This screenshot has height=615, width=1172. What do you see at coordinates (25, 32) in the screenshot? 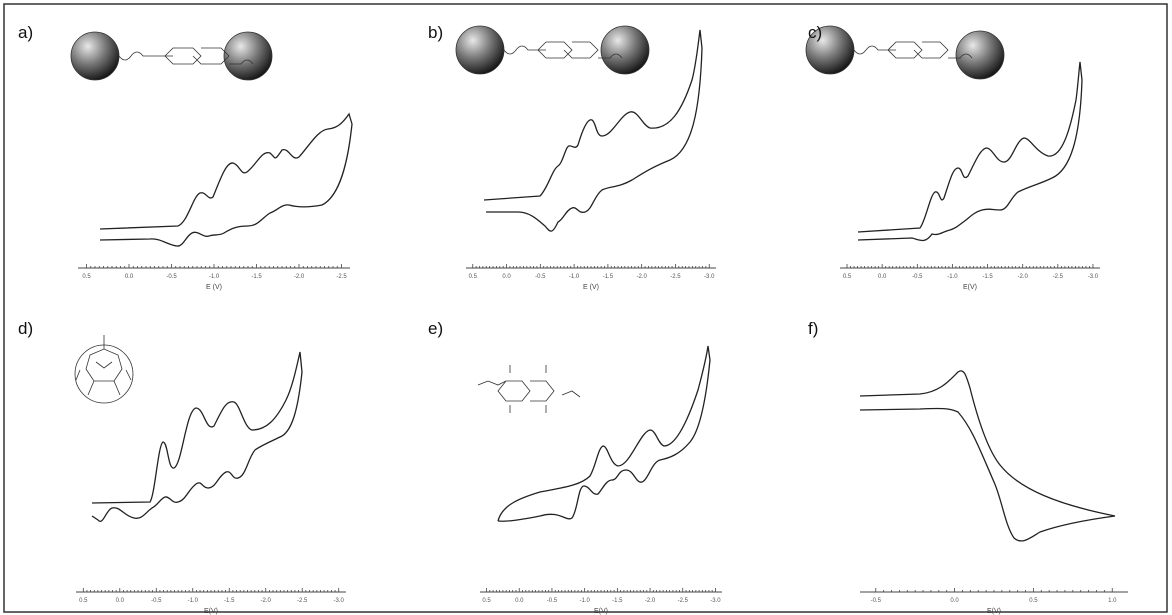
I see `panel-label: a)` at bounding box center [25, 32].